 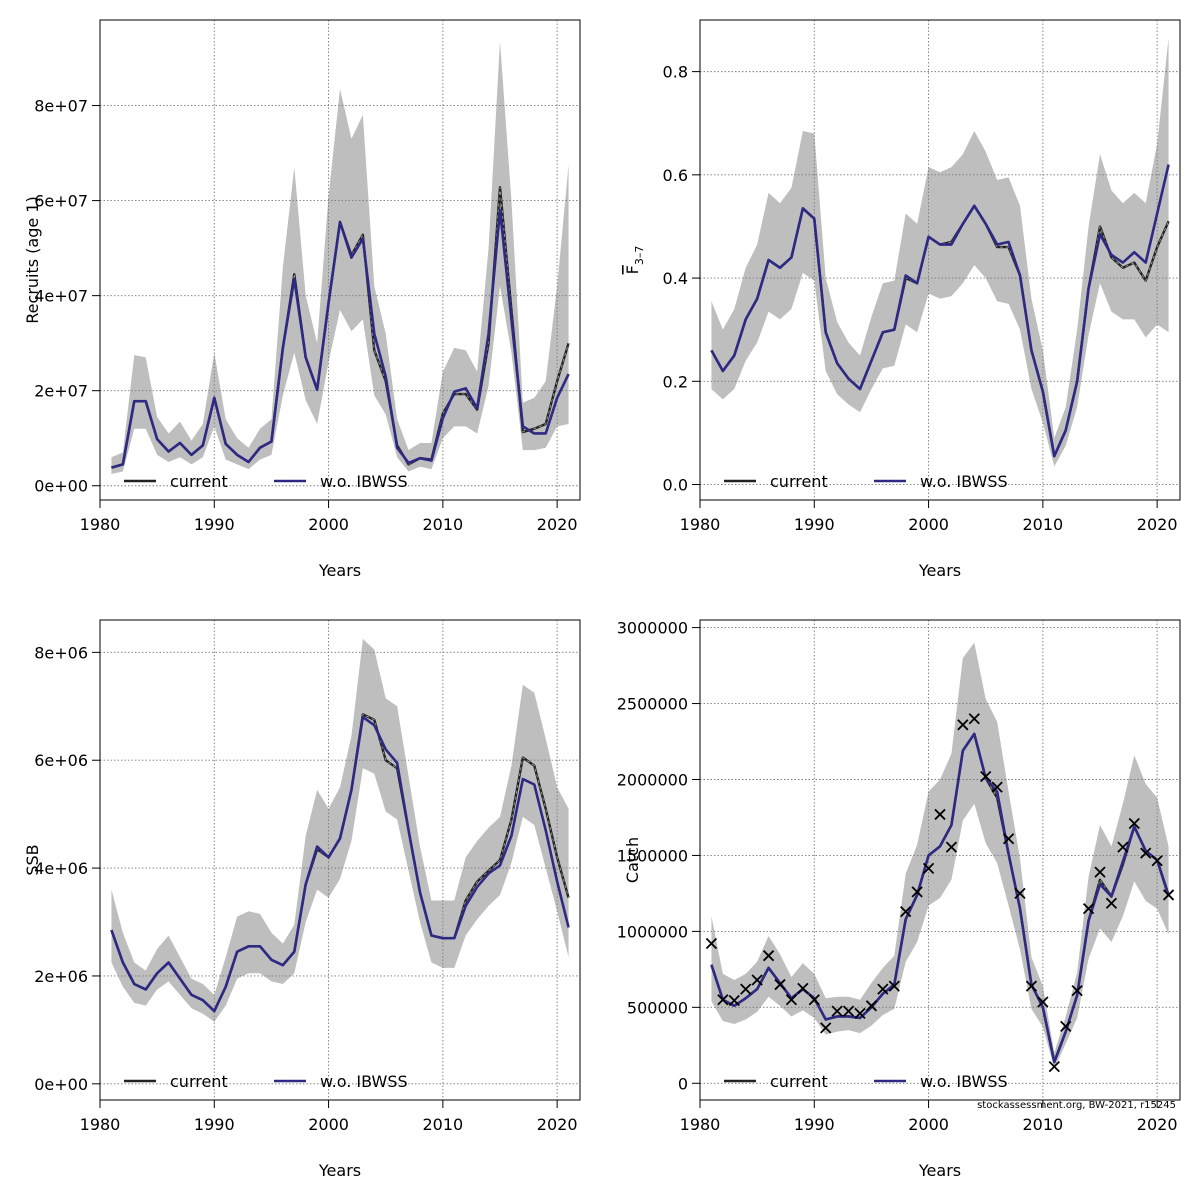 What do you see at coordinates (634, 260) in the screenshot?
I see `y-axis-title: F3–7` at bounding box center [634, 260].